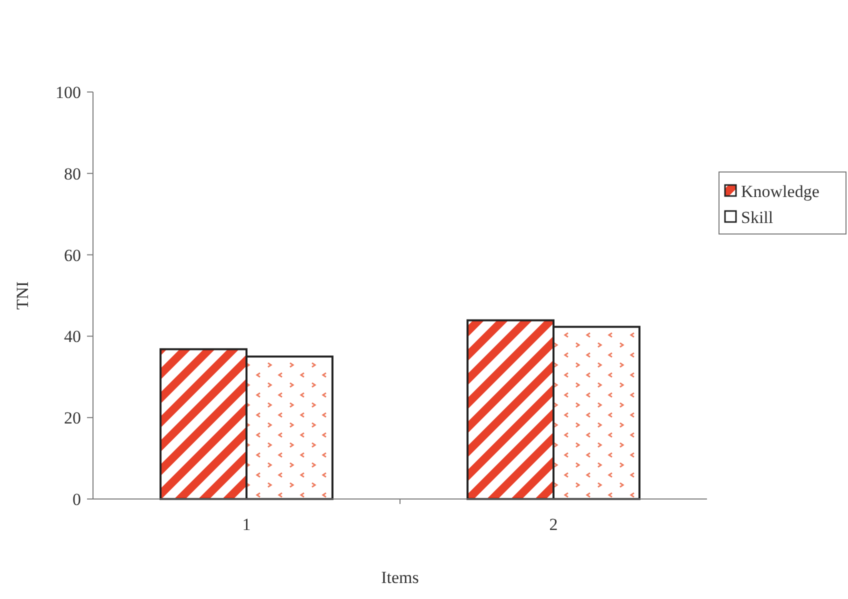 This screenshot has height=599, width=848. I want to click on x-tick-label: 2, so click(553, 524).